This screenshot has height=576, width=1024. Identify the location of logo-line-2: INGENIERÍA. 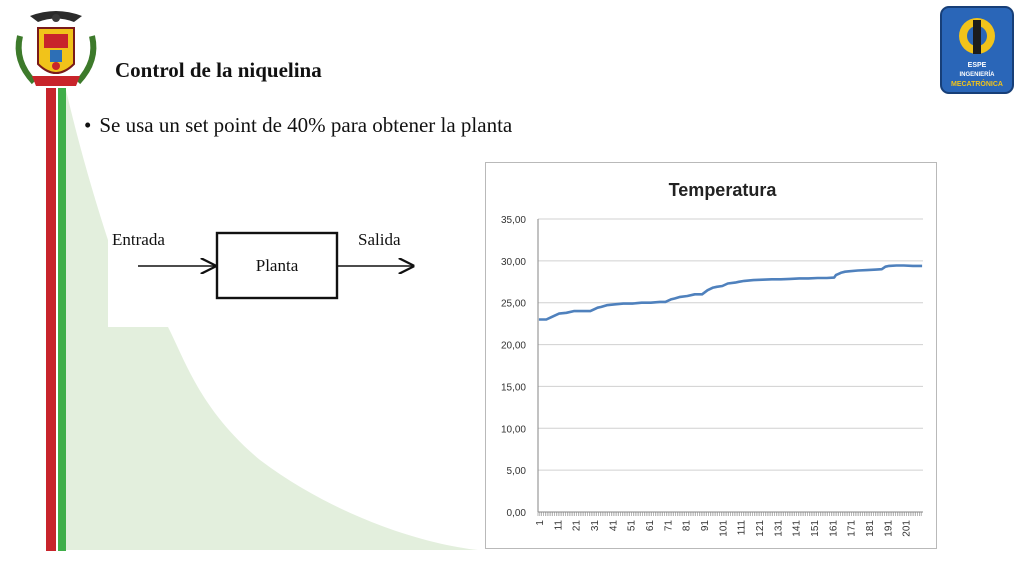
(977, 74).